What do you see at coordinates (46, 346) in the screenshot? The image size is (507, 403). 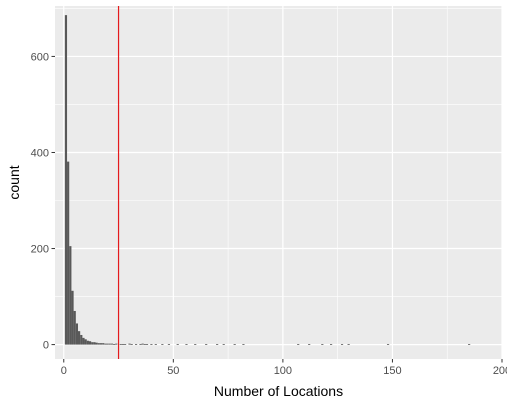 I see `y-tick-label: 0` at bounding box center [46, 346].